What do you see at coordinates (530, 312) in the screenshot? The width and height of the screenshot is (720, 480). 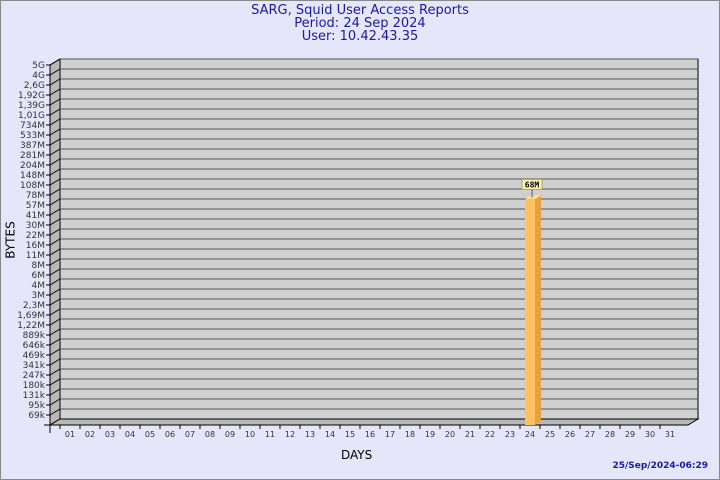 I see `bar-front` at bounding box center [530, 312].